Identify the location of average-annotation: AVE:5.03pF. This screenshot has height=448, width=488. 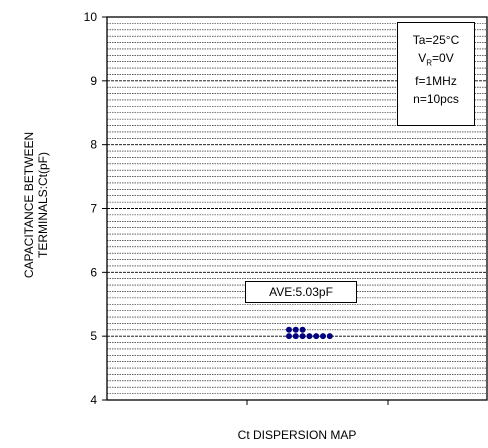
(301, 292).